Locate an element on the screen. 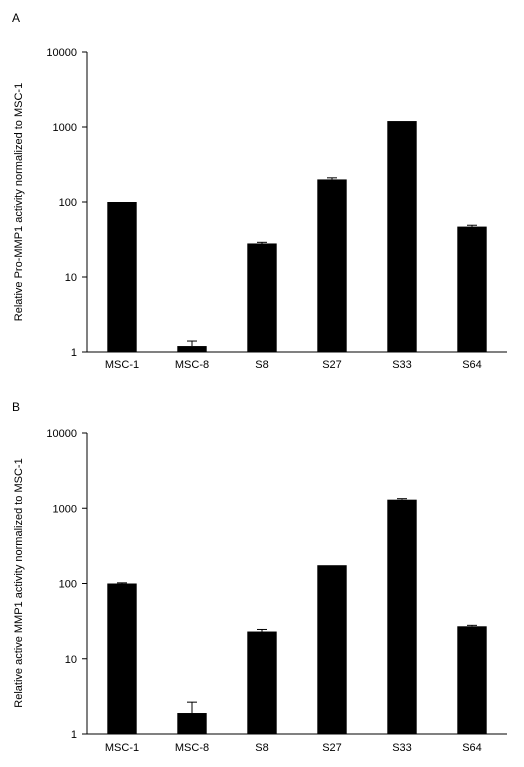  panel-letter: B is located at coordinates (16, 407).